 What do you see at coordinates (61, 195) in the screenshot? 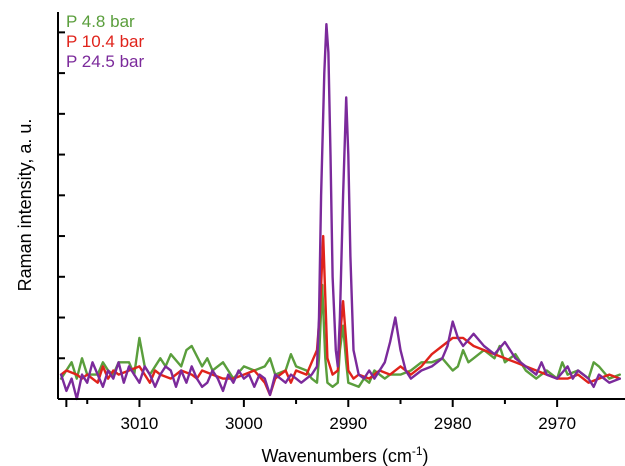
I see `y-ticks` at bounding box center [61, 195].